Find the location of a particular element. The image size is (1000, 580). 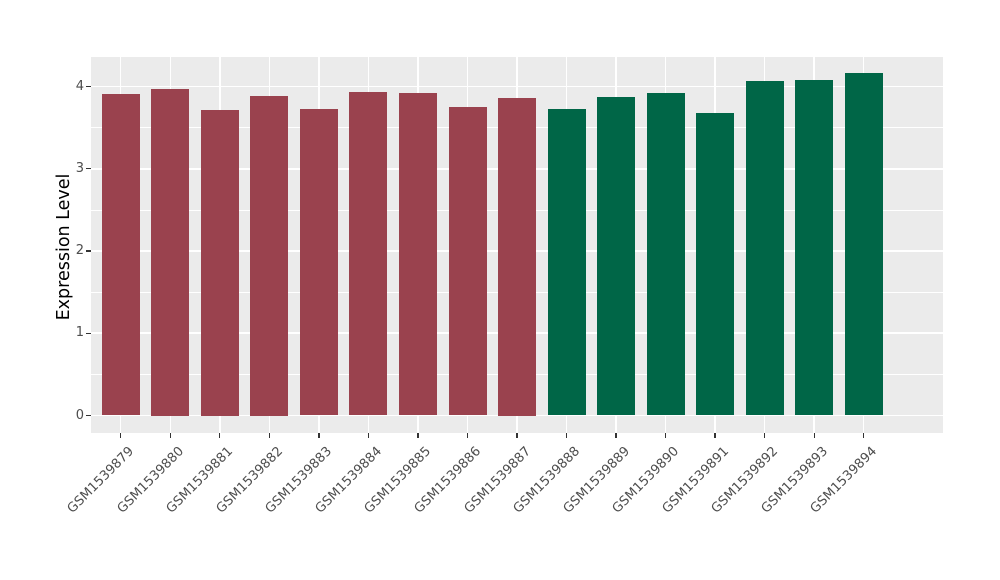

bar-GSM1539882 is located at coordinates (269, 255).